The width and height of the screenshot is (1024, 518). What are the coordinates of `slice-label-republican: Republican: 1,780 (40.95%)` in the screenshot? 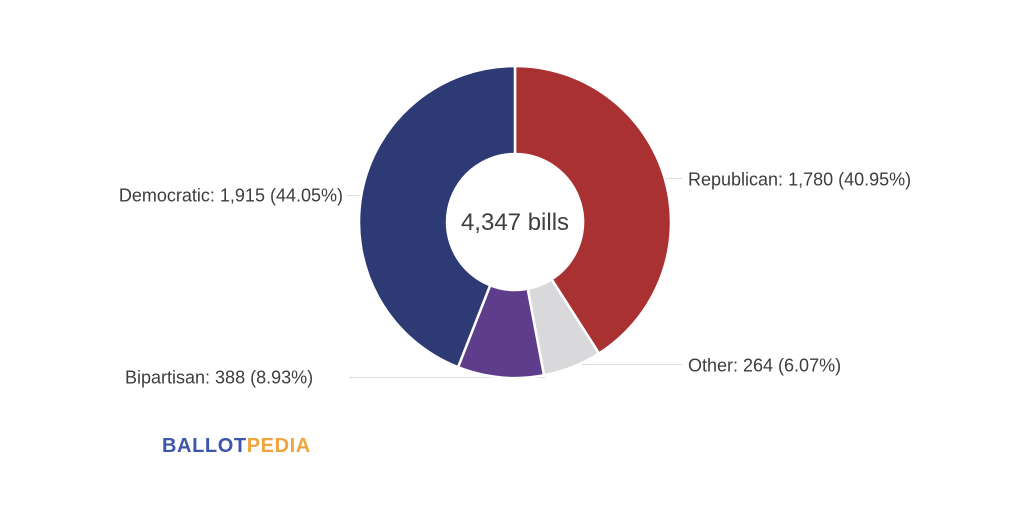 It's located at (800, 179).